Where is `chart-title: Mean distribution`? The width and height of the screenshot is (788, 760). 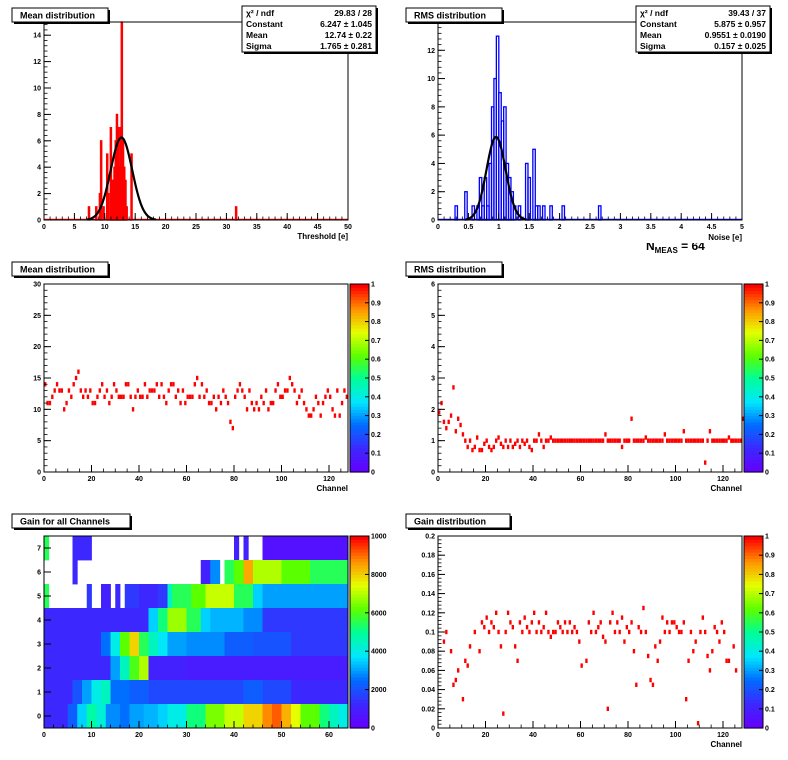 chart-title: Mean distribution is located at coordinates (57, 270).